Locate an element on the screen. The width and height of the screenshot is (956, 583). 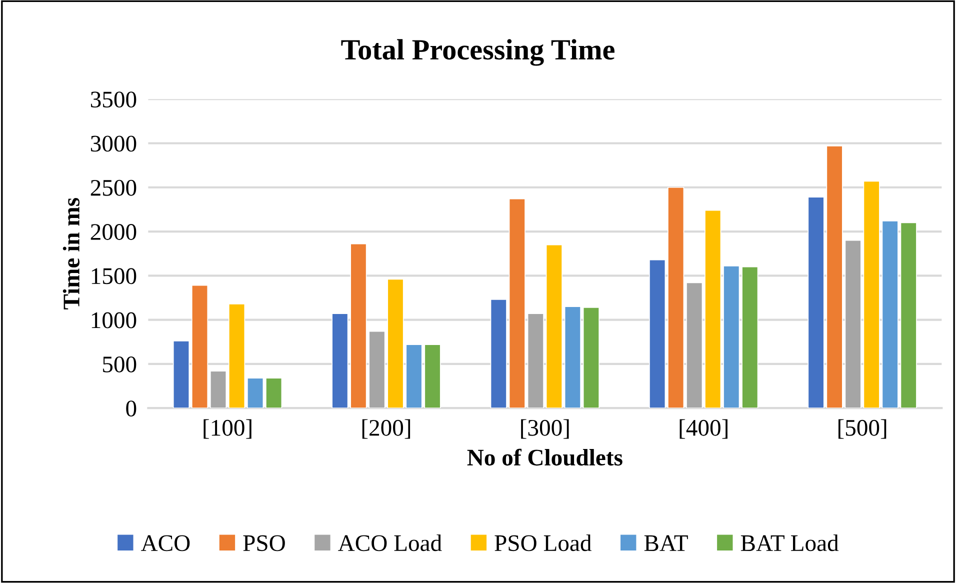
legend-label: PSO is located at coordinates (264, 543).